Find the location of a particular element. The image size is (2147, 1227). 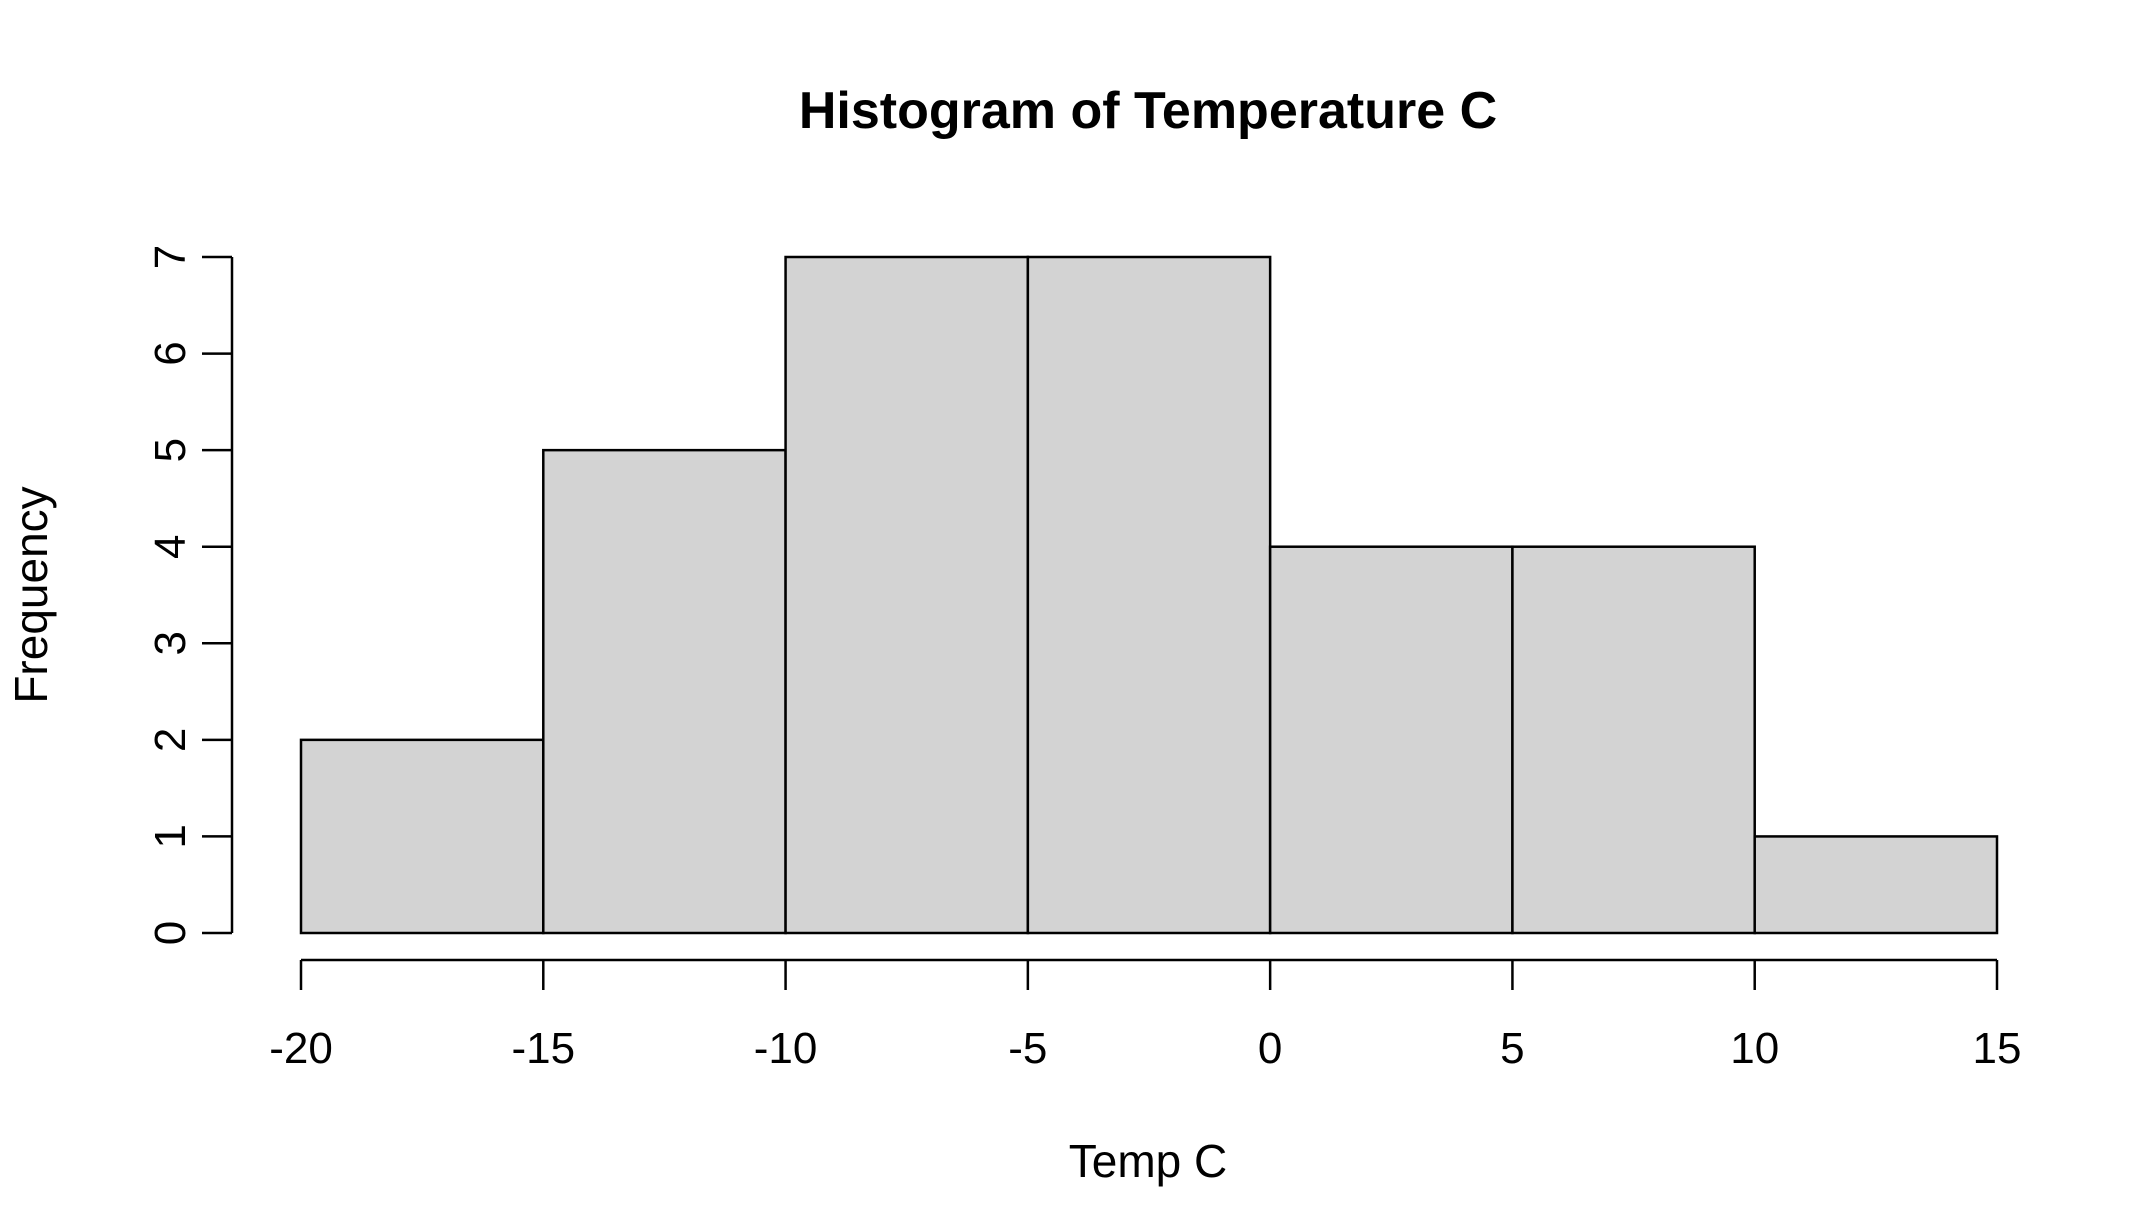

y-tick-label: 4 is located at coordinates (170, 546).